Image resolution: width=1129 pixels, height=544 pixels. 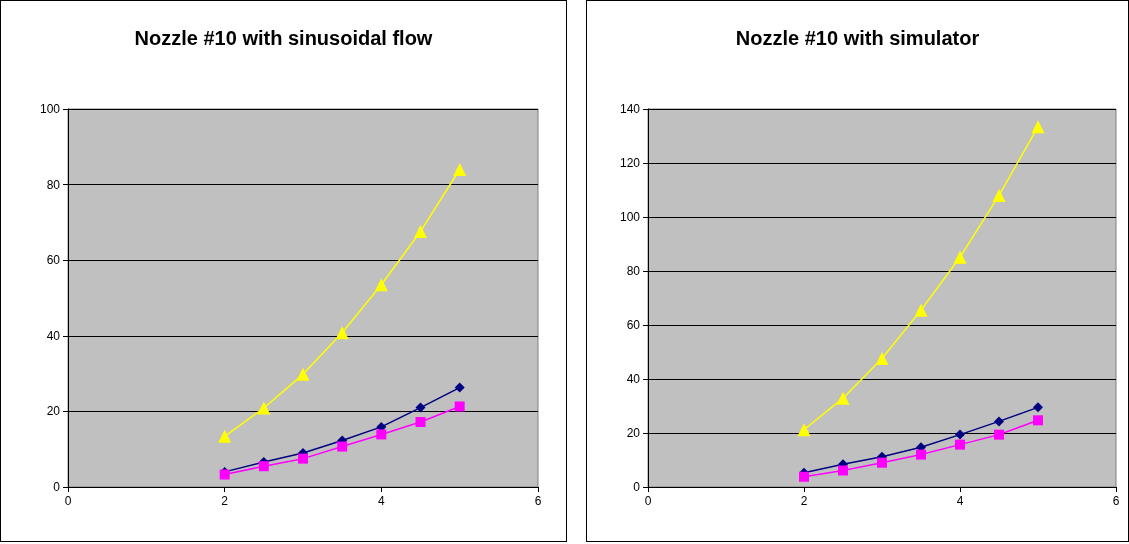 I want to click on y-tick-label: 120, so click(x=630, y=163).